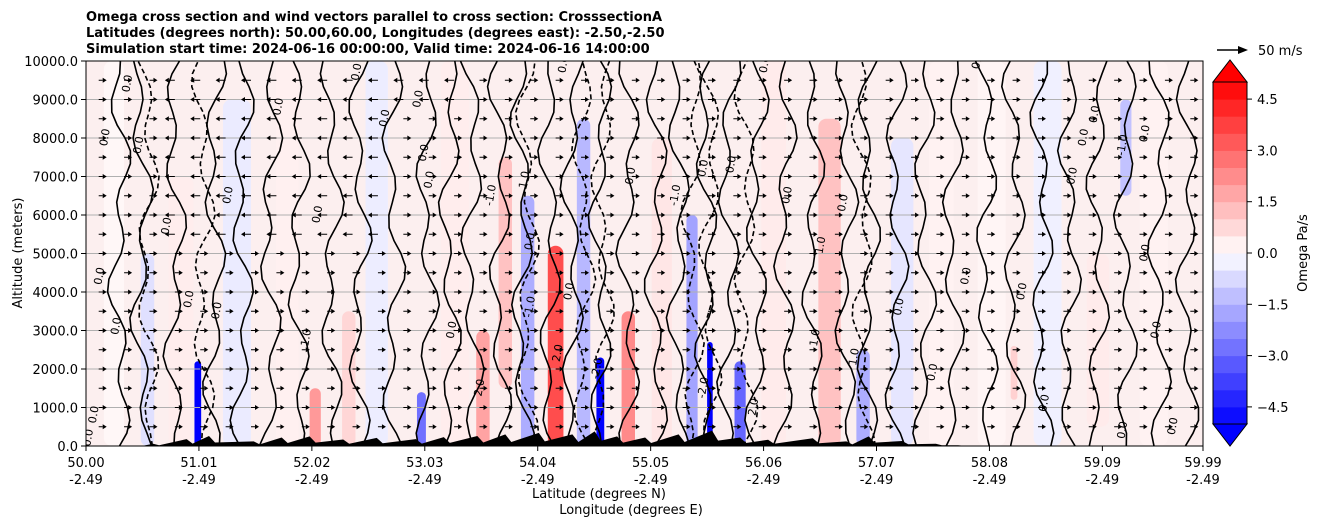  Describe the element at coordinates (754, 406) in the screenshot. I see `contour-label: 2.0` at that location.